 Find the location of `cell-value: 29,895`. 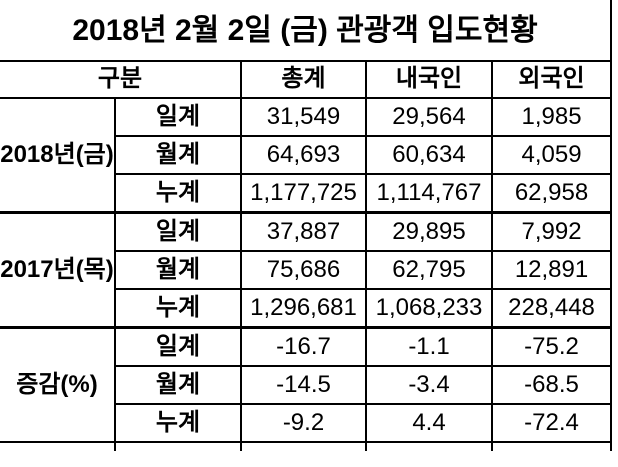

cell-value: 29,895 is located at coordinates (429, 231).